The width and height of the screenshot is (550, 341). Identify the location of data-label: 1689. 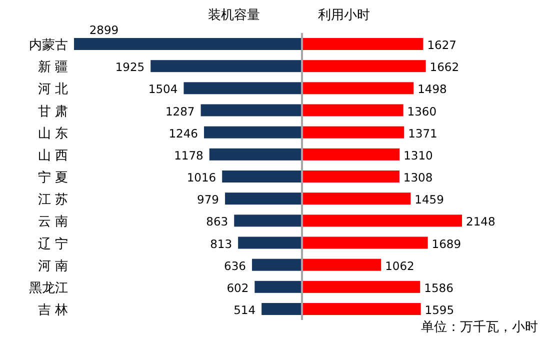
(447, 243).